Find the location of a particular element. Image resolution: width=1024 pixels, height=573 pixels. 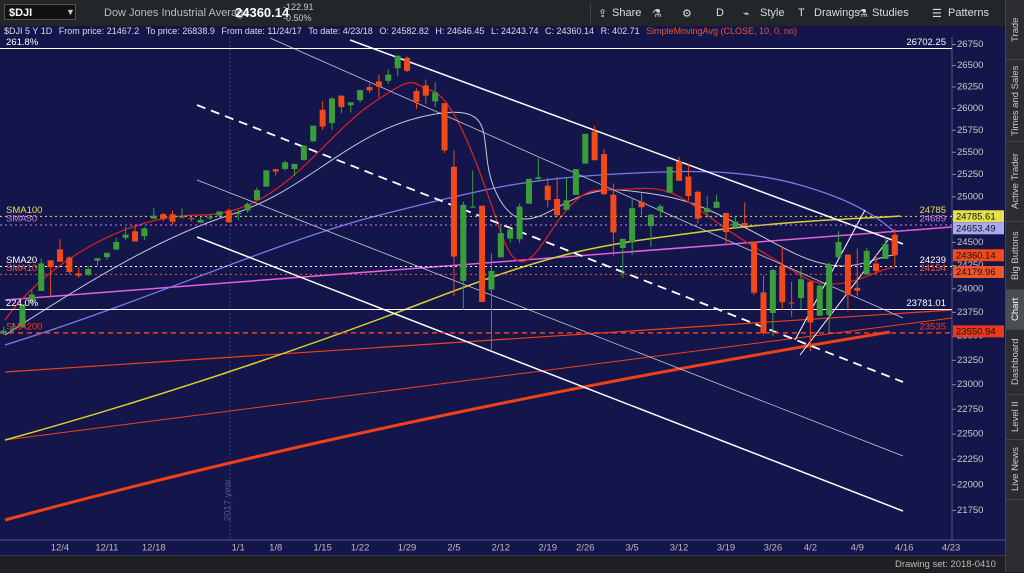

sidebar-tab: Chart is located at coordinates (1015, 310).